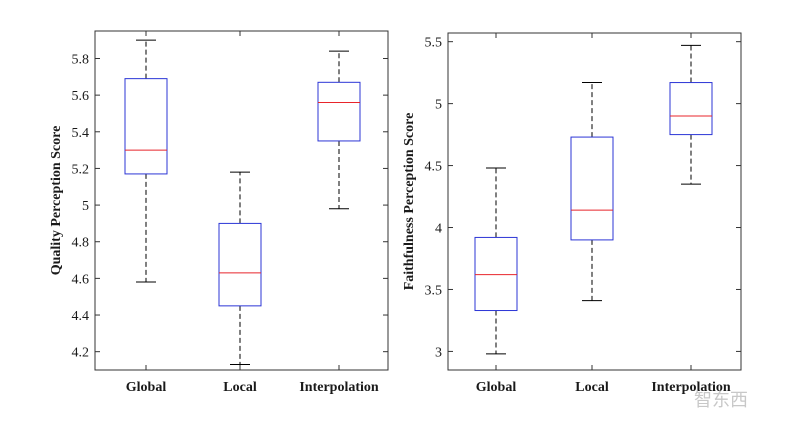 This screenshot has height=427, width=800. Describe the element at coordinates (409, 202) in the screenshot. I see `y-axis-label: Faithfulness Perception Score` at that location.